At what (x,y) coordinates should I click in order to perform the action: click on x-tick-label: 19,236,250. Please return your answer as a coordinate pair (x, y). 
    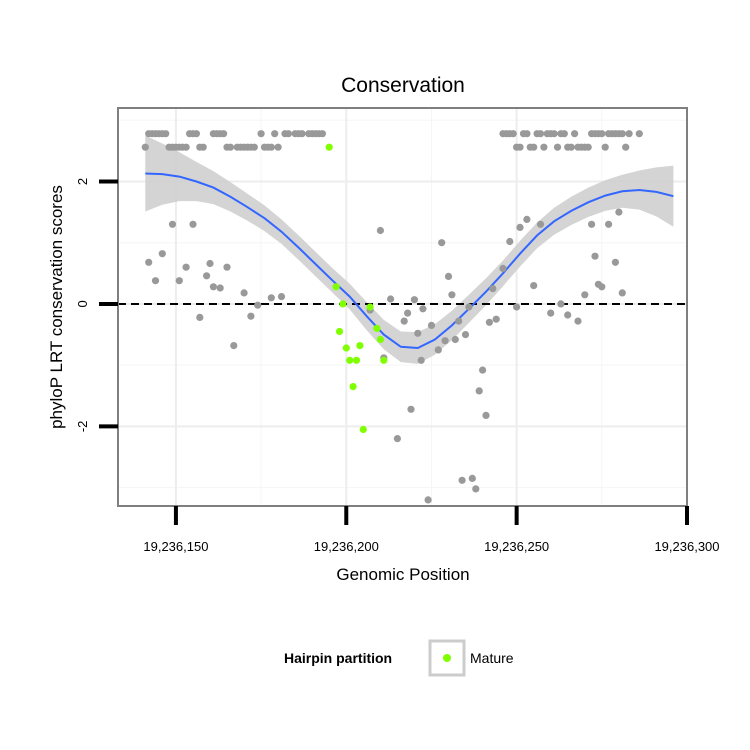
    Looking at the image, I should click on (516, 546).